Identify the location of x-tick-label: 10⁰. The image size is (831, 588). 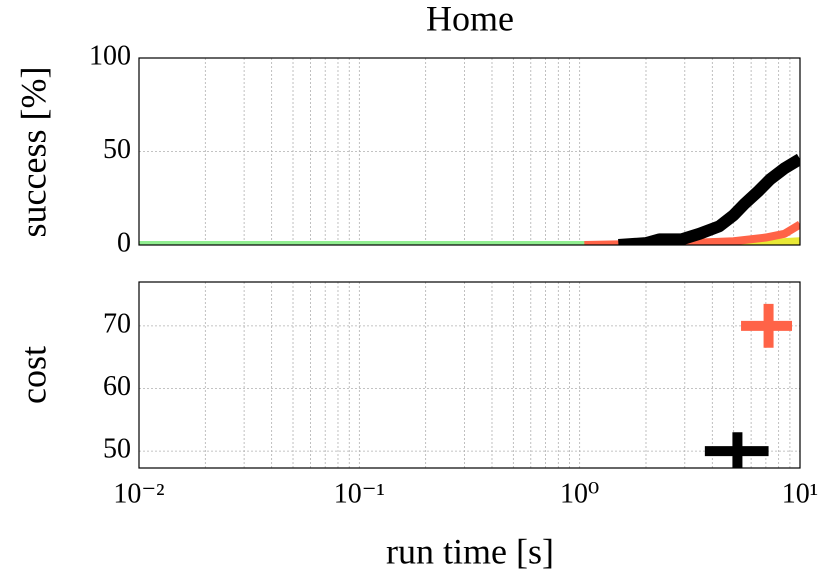
(579, 493).